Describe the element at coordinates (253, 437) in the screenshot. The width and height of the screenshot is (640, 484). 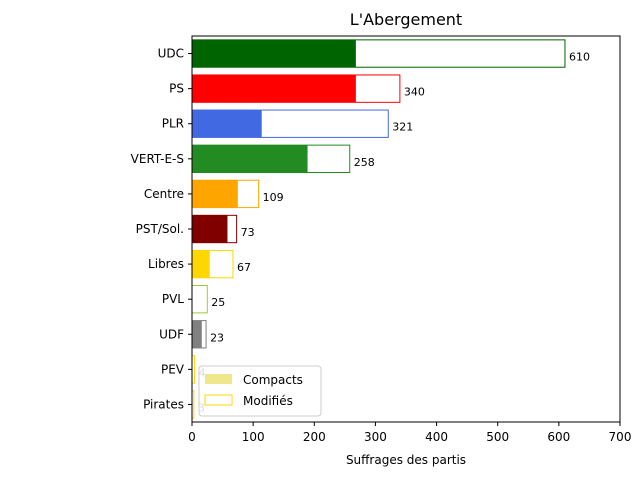
I see `x-tick-label: 100` at that location.